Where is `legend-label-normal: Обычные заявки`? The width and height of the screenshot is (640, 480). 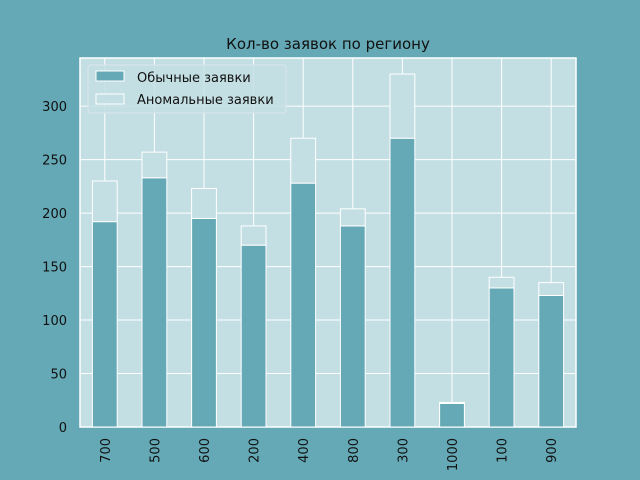
legend-label-normal: Обычные заявки is located at coordinates (194, 78).